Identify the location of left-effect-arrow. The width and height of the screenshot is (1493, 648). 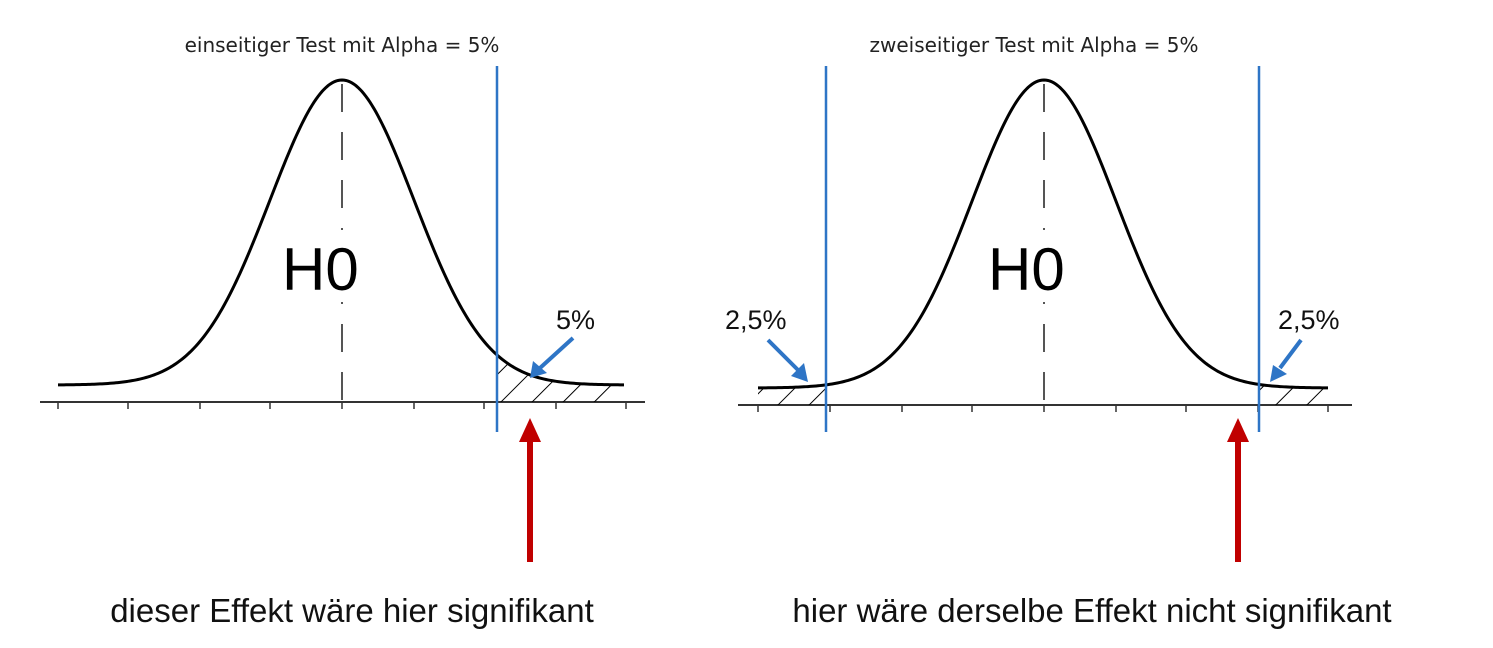
(530, 490).